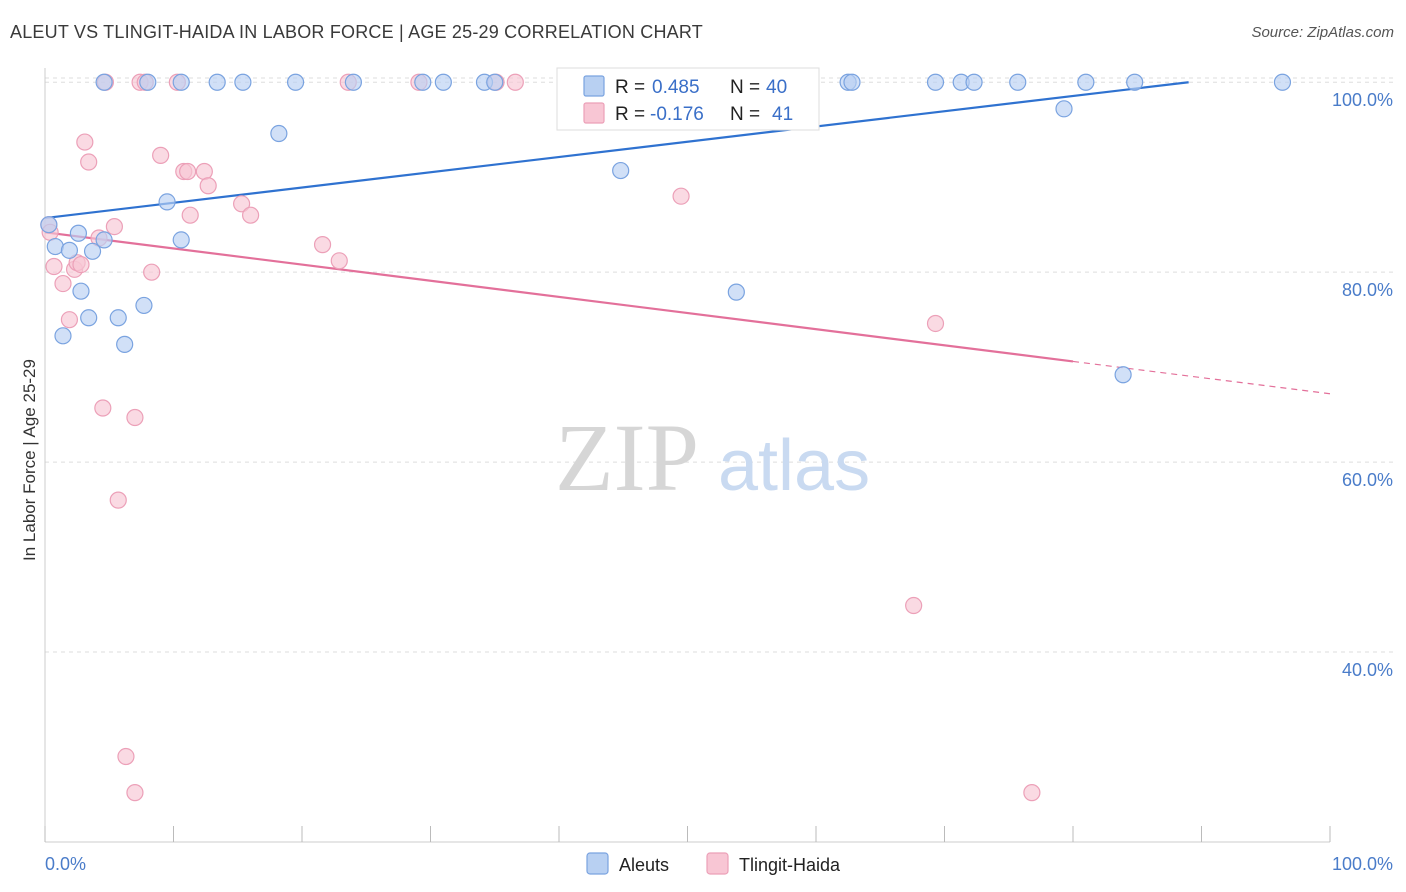 The width and height of the screenshot is (1406, 892). I want to click on y-tick-label: 100.0%, so click(1362, 100).